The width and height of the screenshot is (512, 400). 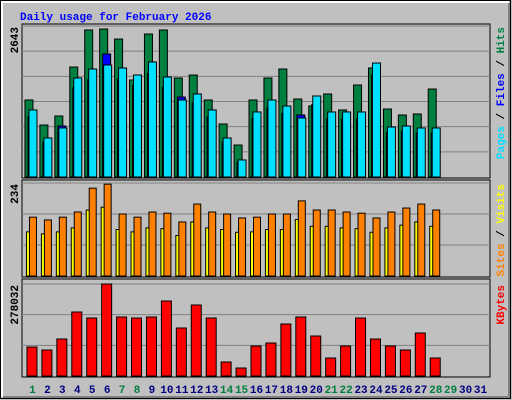 What do you see at coordinates (92, 391) in the screenshot?
I see `x-tick-label: 5` at bounding box center [92, 391].